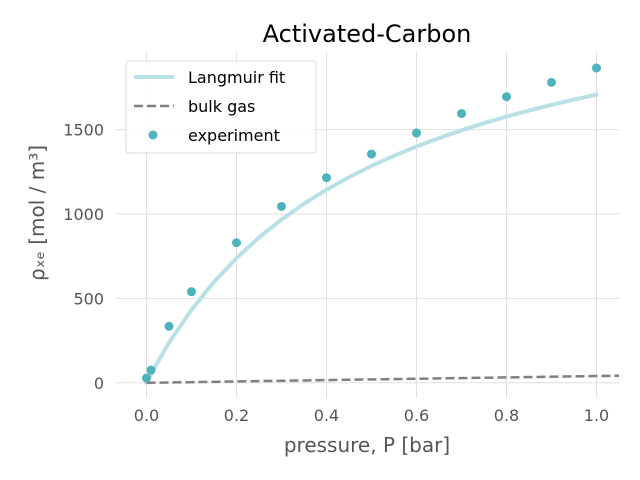 This screenshot has width=640, height=480. What do you see at coordinates (416, 415) in the screenshot?
I see `x-tick-label: 0.6` at bounding box center [416, 415].